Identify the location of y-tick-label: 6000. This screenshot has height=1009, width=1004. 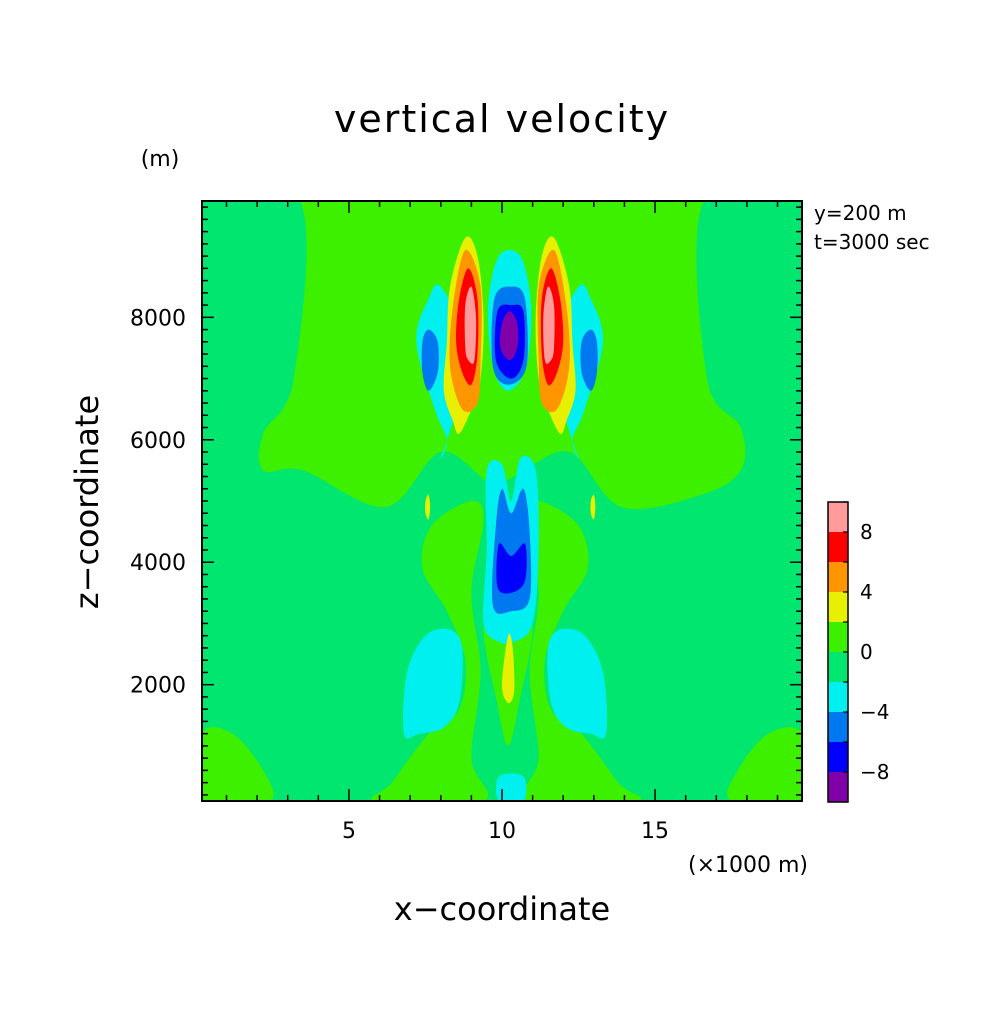
(158, 441).